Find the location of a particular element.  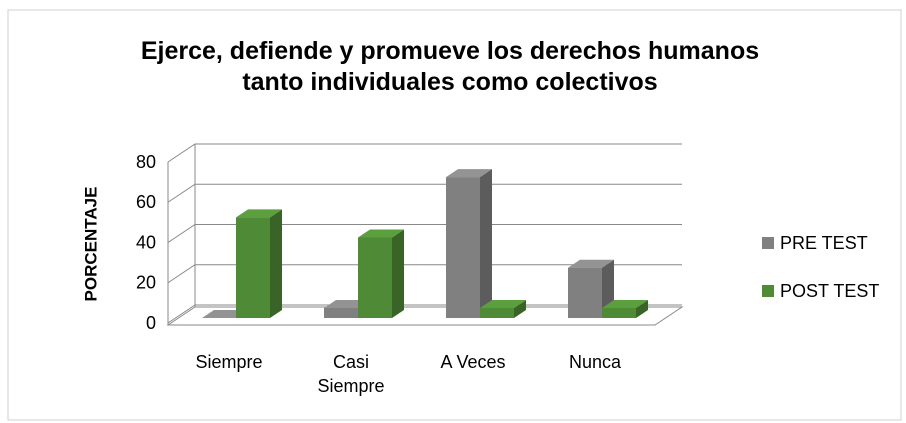

x-tick-label: Siempre is located at coordinates (229, 362).